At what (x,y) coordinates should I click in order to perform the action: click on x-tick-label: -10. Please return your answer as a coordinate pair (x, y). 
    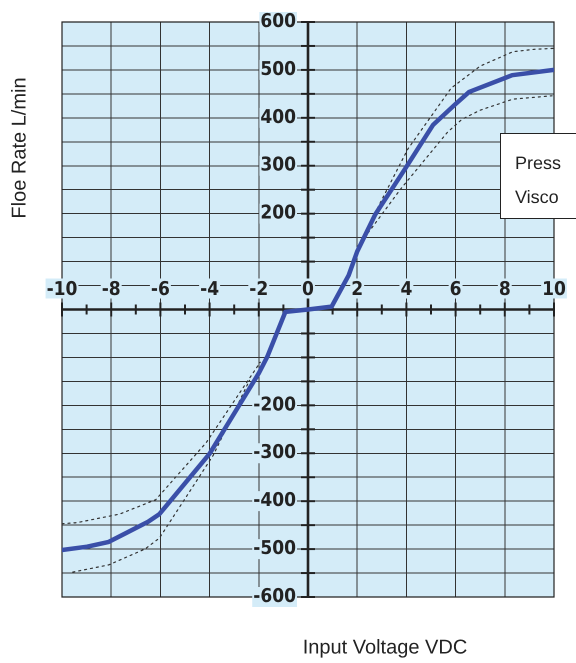
    Looking at the image, I should click on (62, 289).